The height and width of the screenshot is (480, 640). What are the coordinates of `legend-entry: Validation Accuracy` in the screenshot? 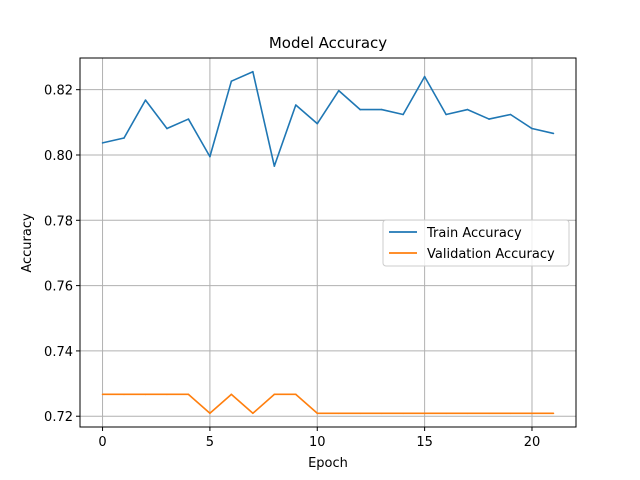 It's located at (491, 254).